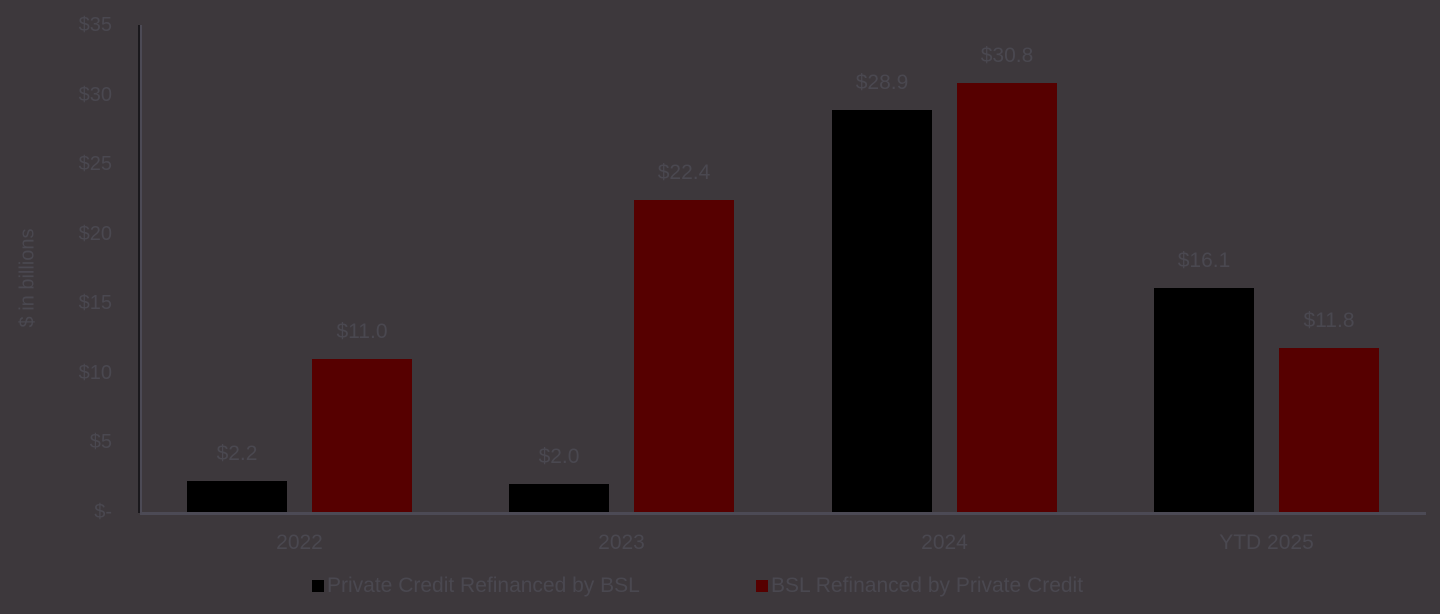  I want to click on data-label: $30.8, so click(1007, 56).